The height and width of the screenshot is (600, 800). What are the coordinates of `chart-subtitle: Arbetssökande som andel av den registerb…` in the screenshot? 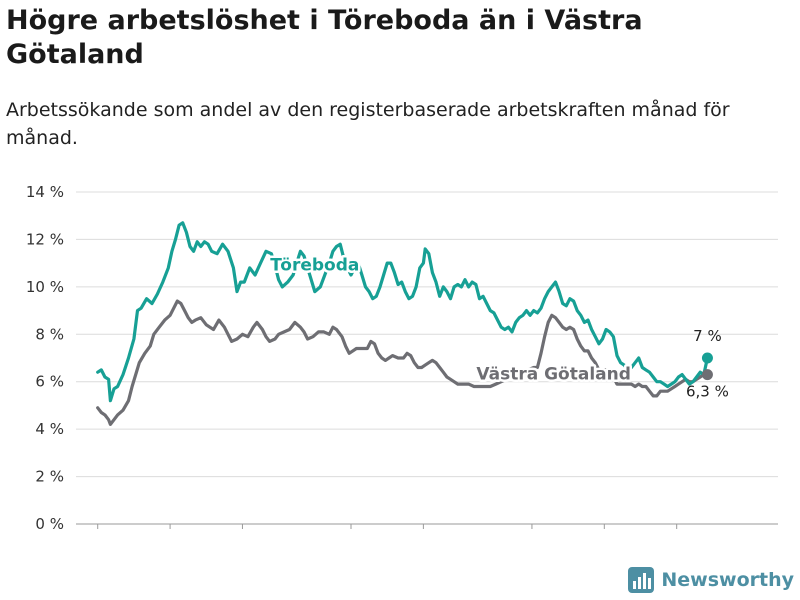 It's located at (368, 124).